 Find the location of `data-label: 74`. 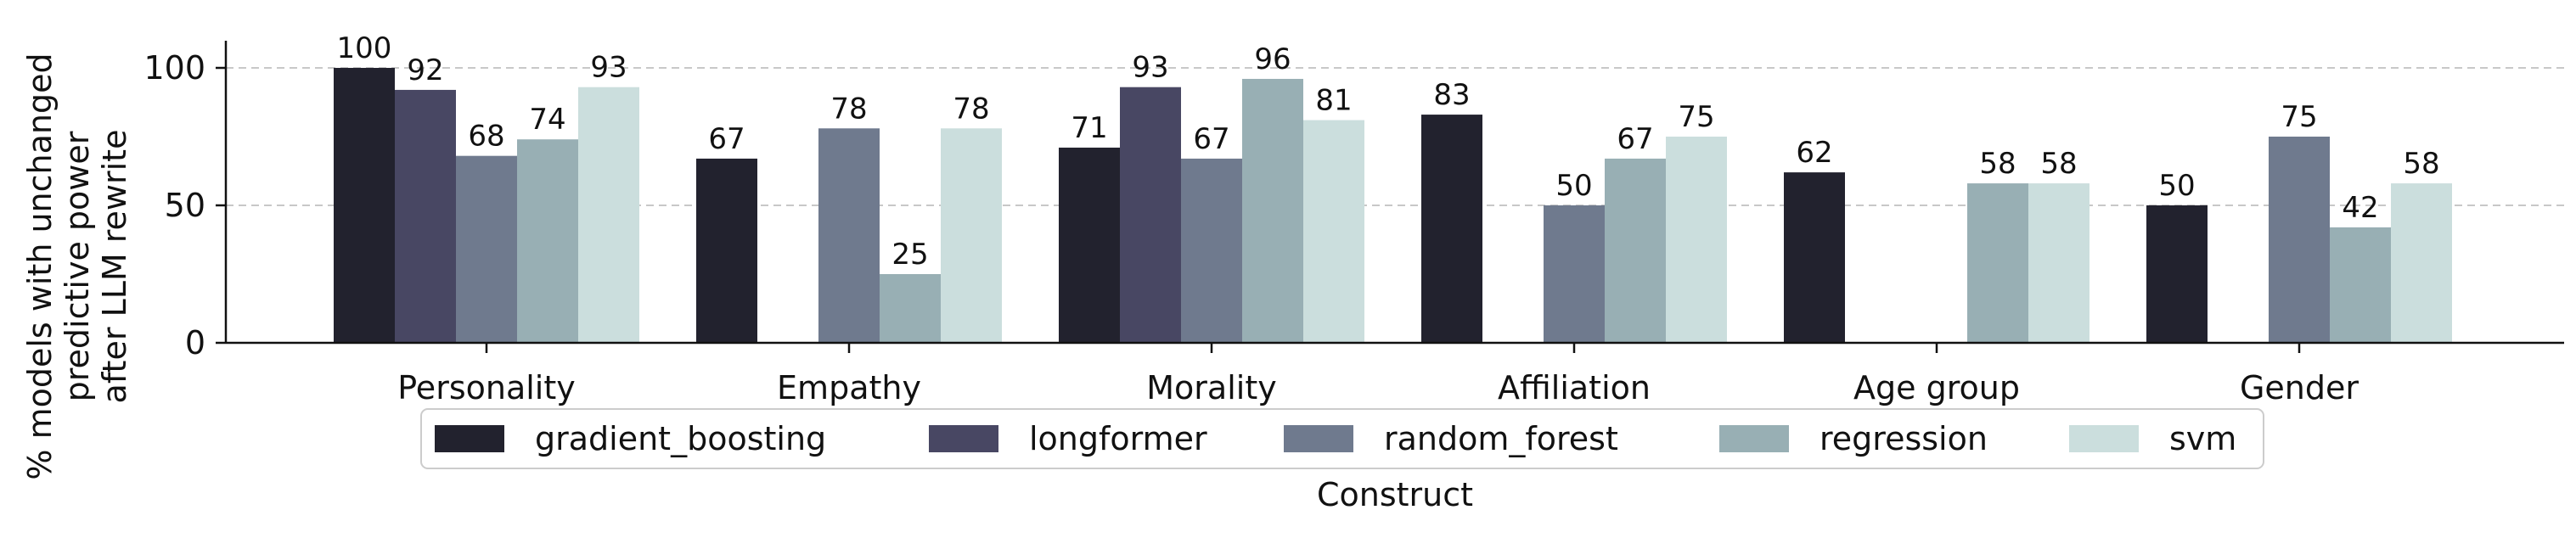

data-label: 74 is located at coordinates (547, 120).